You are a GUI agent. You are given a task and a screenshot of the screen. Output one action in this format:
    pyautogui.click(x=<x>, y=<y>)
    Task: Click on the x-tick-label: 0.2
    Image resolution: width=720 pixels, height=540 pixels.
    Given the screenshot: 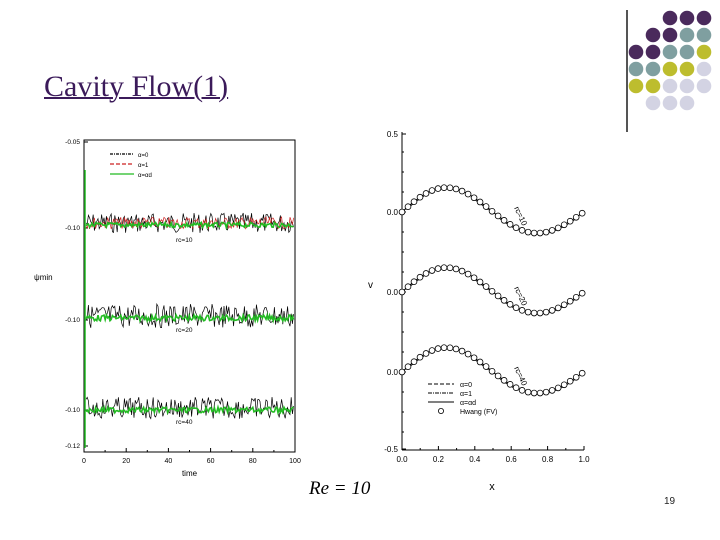 What is the action you would take?
    pyautogui.click(x=439, y=459)
    